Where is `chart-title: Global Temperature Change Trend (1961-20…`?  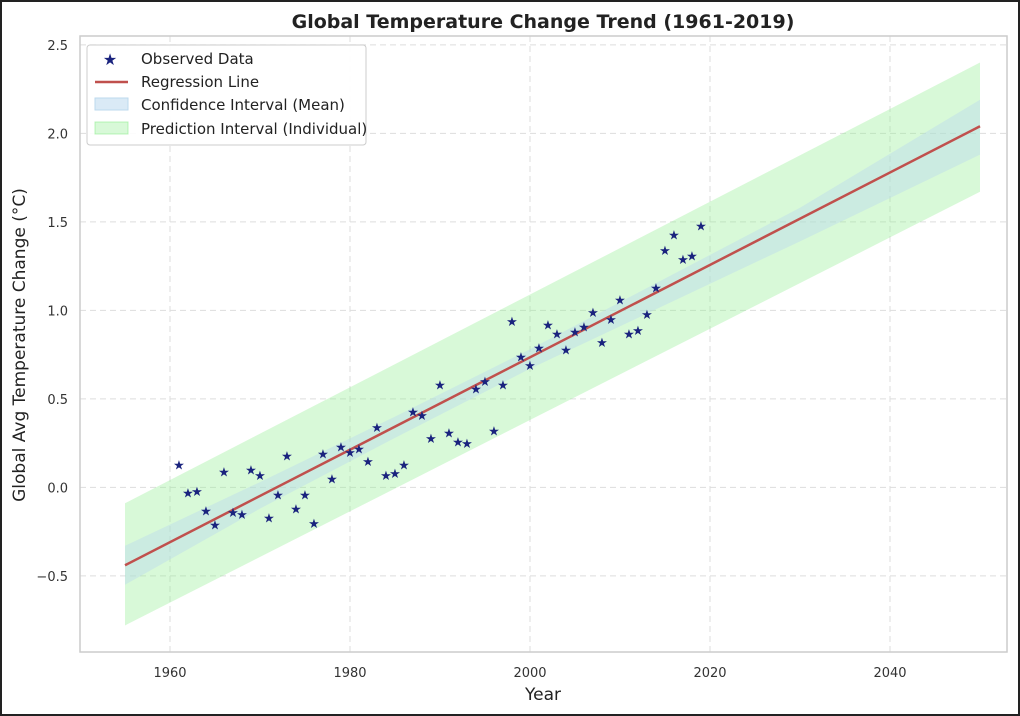 chart-title: Global Temperature Change Trend (1961-20… is located at coordinates (543, 22).